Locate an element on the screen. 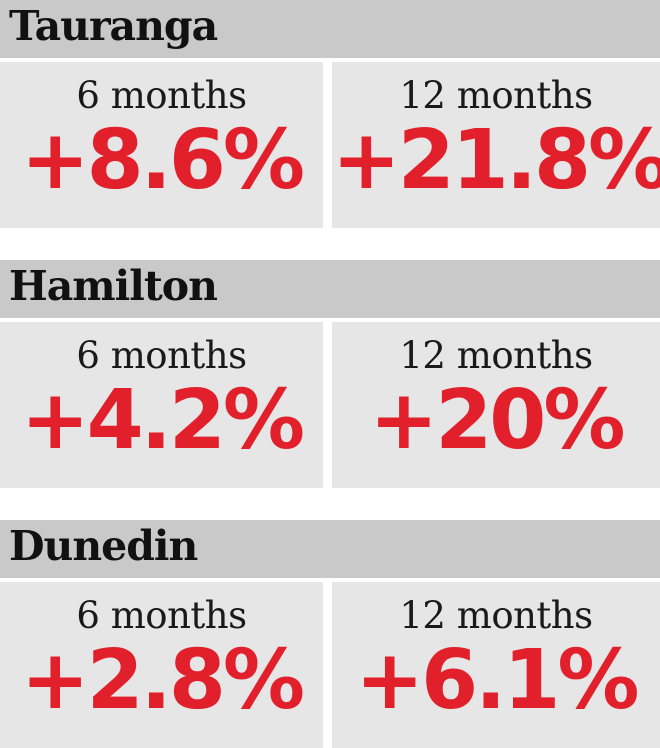 This screenshot has height=748, width=660. twelve-month-panel: 12 months +20% is located at coordinates (496, 405).